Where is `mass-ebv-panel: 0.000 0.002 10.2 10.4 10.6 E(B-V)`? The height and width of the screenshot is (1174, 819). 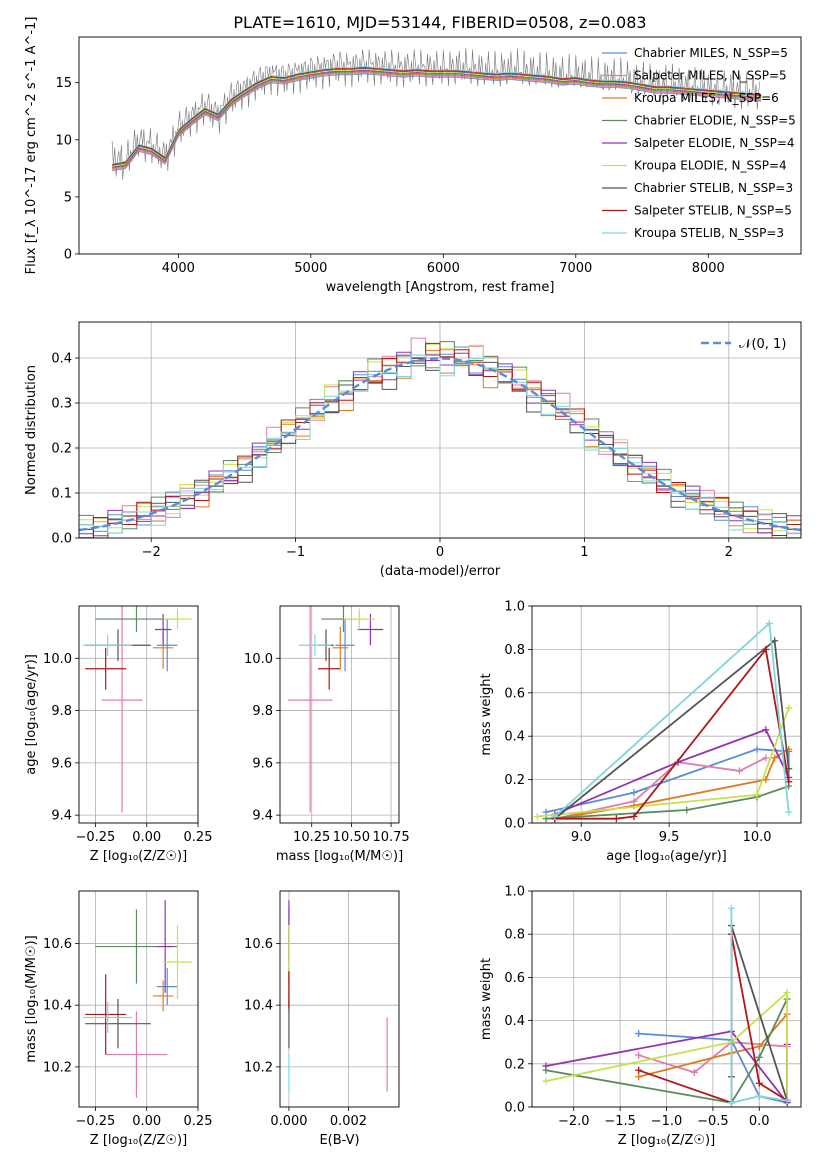
mass-ebv-panel: 0.000 0.002 10.2 10.4 10.6 E(B-V) is located at coordinates (322, 1019).